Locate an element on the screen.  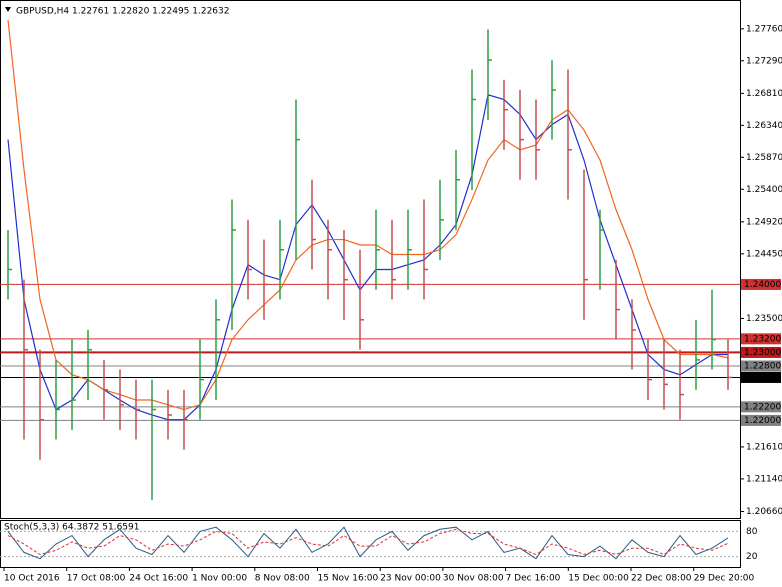
level-label: 1.22000 is located at coordinates (762, 421).